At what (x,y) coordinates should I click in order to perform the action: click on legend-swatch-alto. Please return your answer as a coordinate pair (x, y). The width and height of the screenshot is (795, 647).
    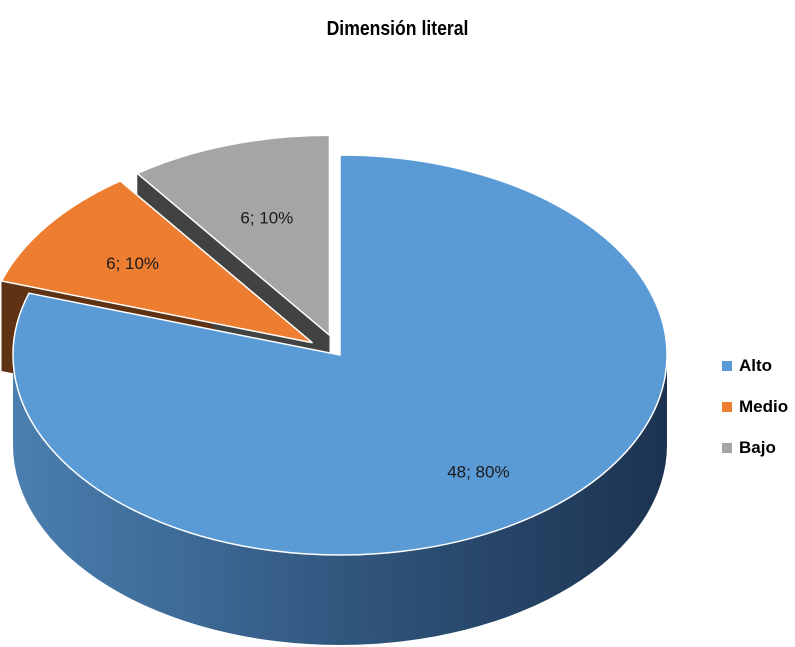
    Looking at the image, I should click on (727, 366).